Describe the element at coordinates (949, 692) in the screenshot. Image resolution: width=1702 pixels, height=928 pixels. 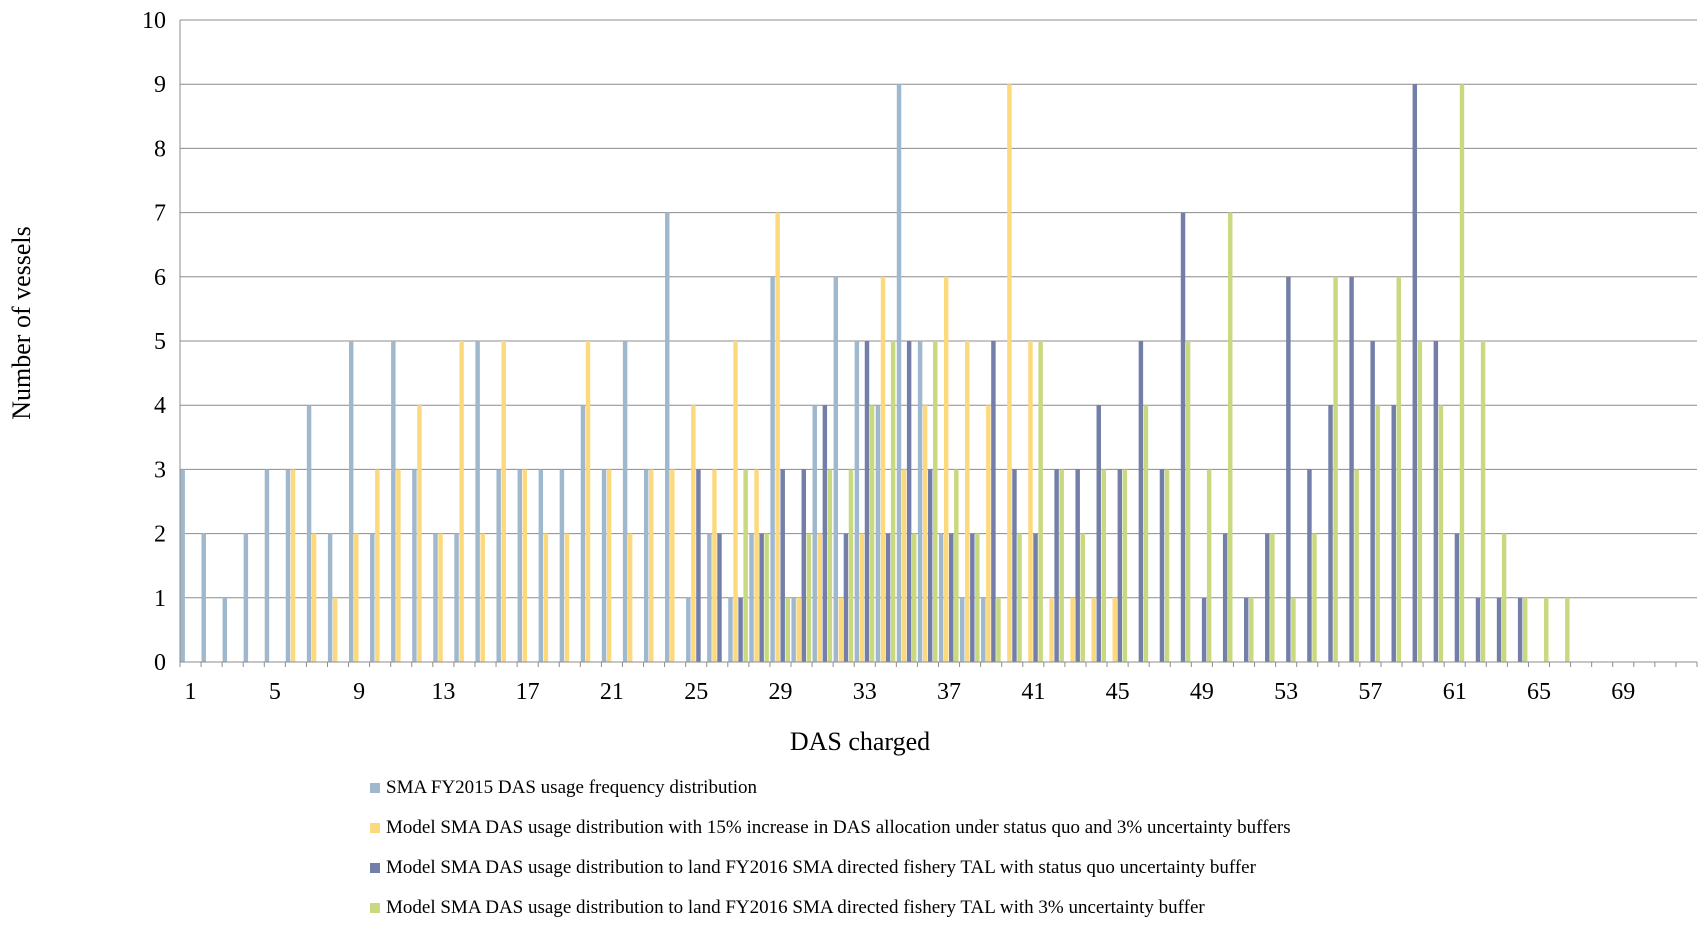
I see `x-tick-label: 37` at that location.